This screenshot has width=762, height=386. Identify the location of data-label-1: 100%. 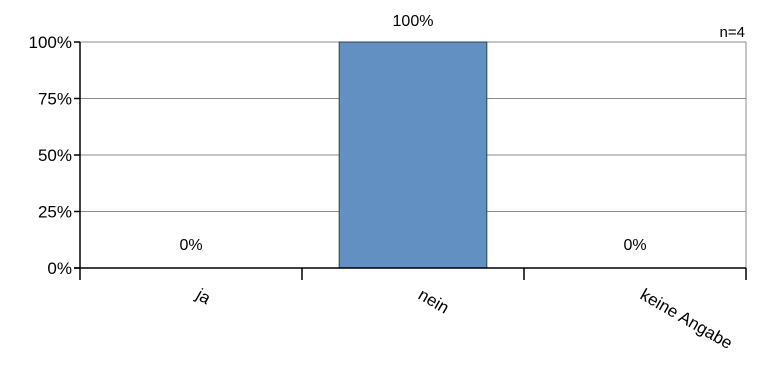
(413, 21).